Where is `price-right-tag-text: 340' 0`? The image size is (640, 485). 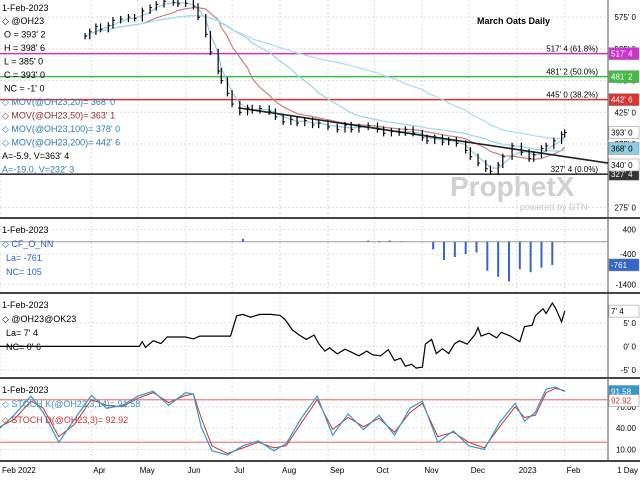
price-right-tag-text: 340' 0 is located at coordinates (622, 165).